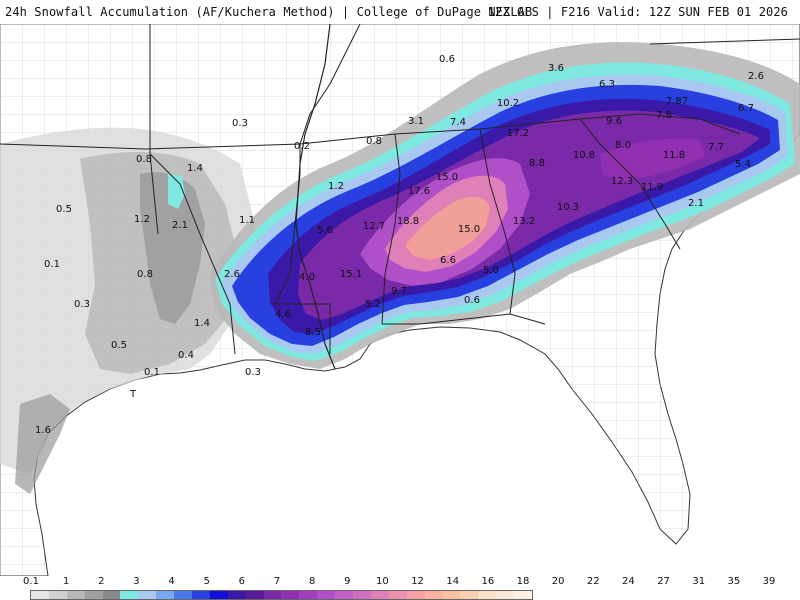 Image resolution: width=800 pixels, height=600 pixels. Describe the element at coordinates (408, 221) in the screenshot. I see `value-label: 18.8` at that location.